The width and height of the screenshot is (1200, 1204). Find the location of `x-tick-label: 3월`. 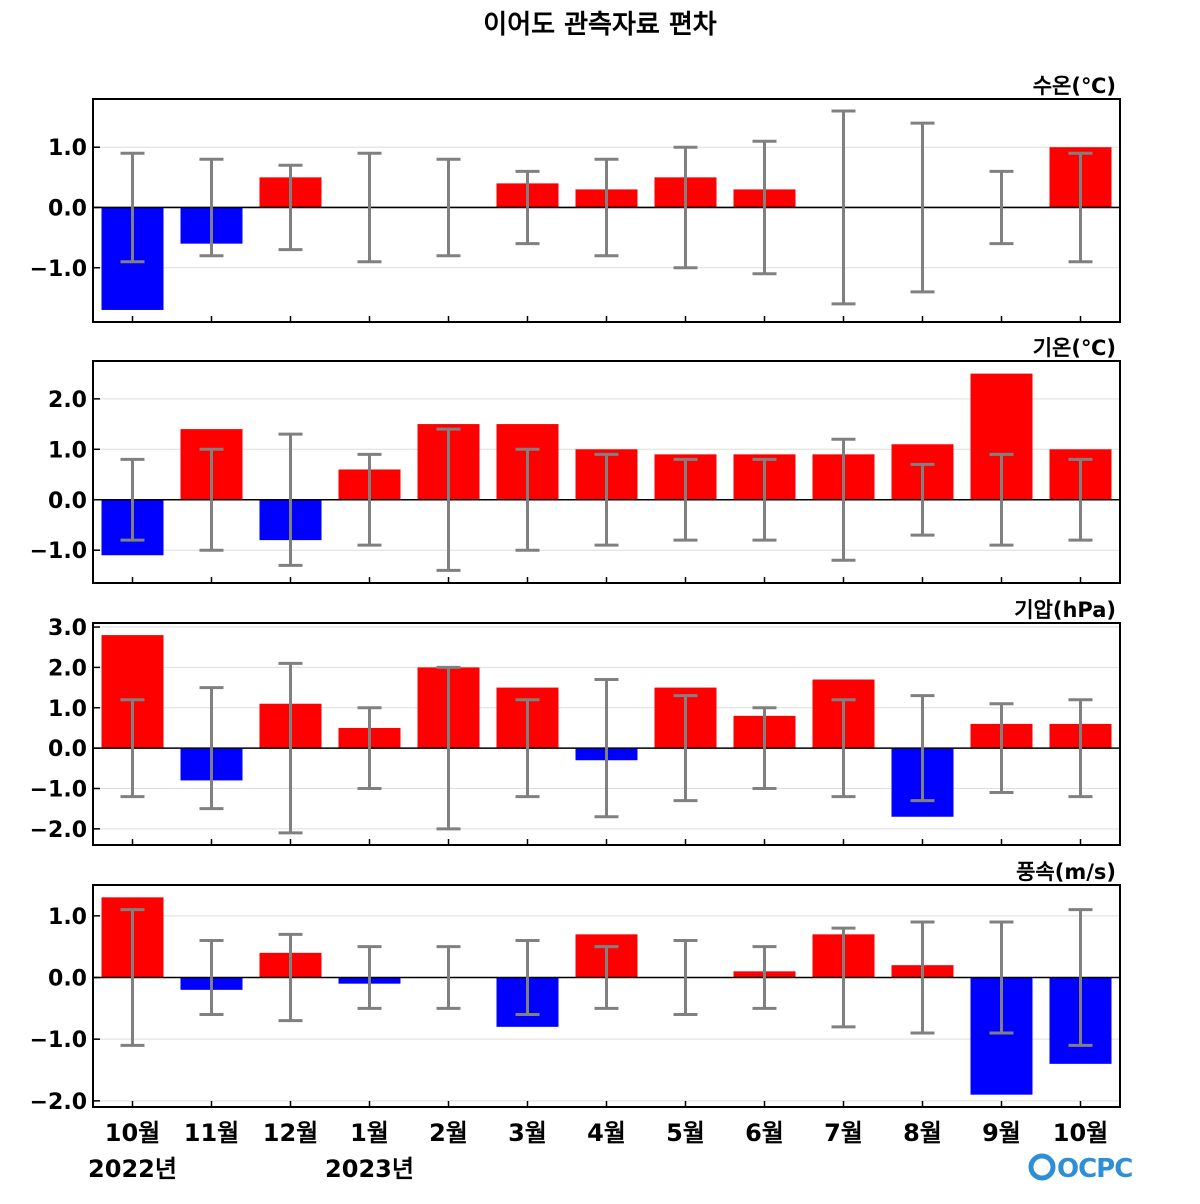

x-tick-label: 3월 is located at coordinates (527, 1133).